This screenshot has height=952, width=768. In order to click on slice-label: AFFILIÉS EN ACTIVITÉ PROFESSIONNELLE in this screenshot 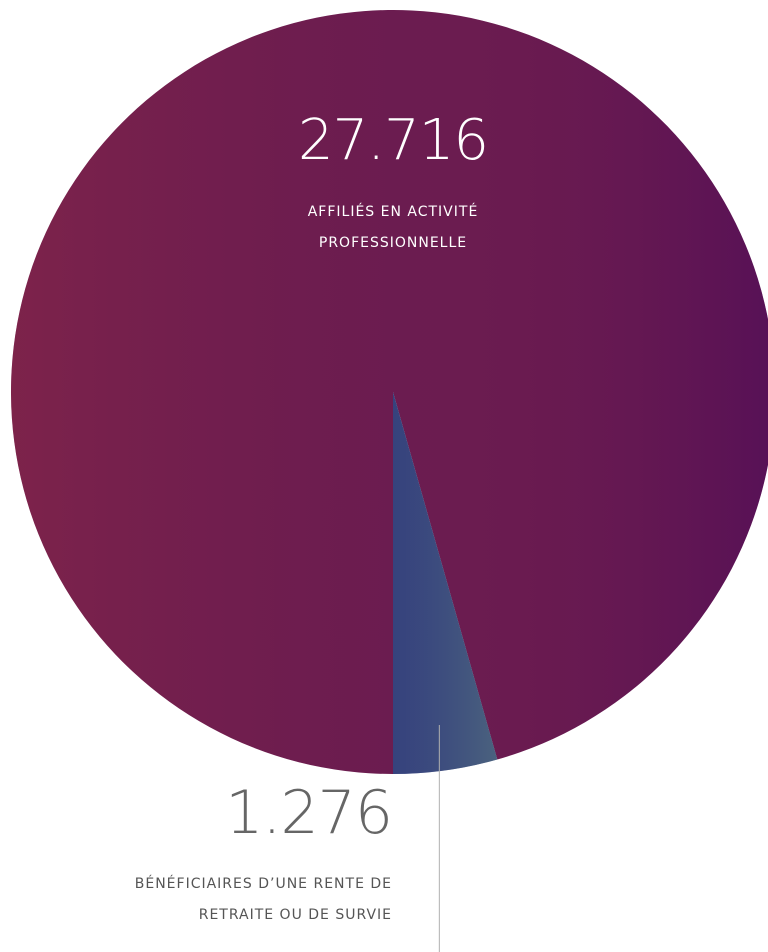, I will do `click(393, 227)`.